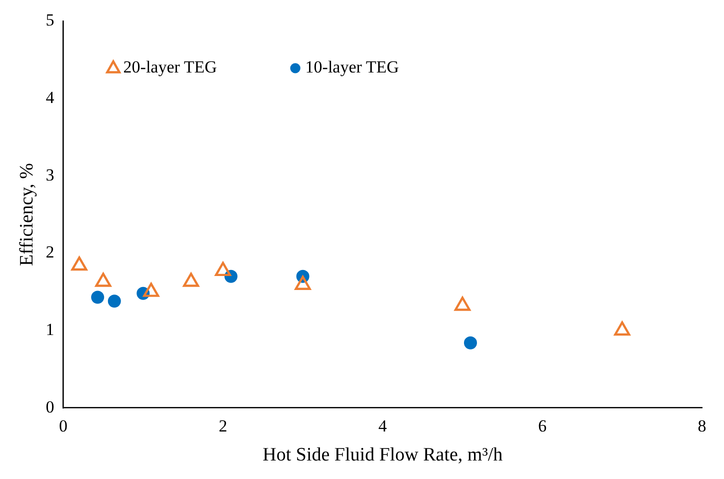 The height and width of the screenshot is (479, 724). Describe the element at coordinates (50, 97) in the screenshot. I see `y-tick-label: 4` at that location.